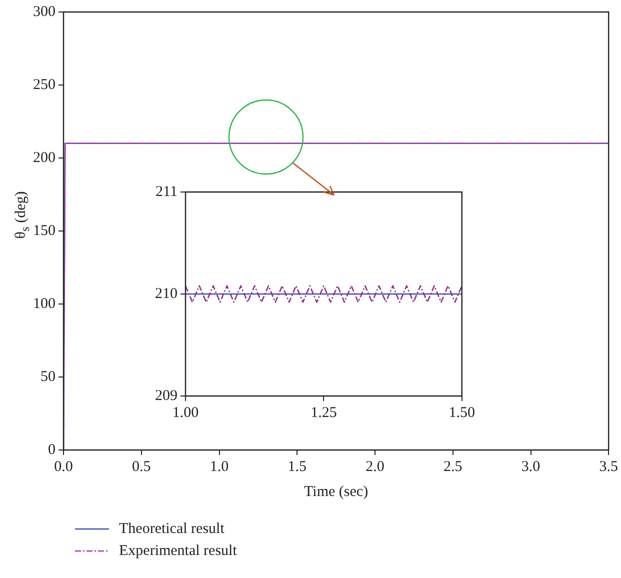 The image size is (621, 578). I want to click on x-tick-label: 3.0, so click(530, 466).